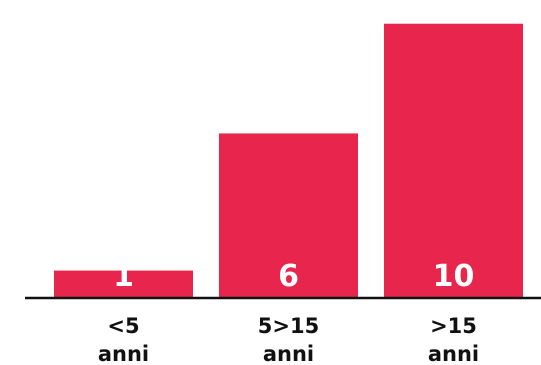 The image size is (541, 365). What do you see at coordinates (288, 353) in the screenshot?
I see `category-label-1-line-1: anni` at bounding box center [288, 353].